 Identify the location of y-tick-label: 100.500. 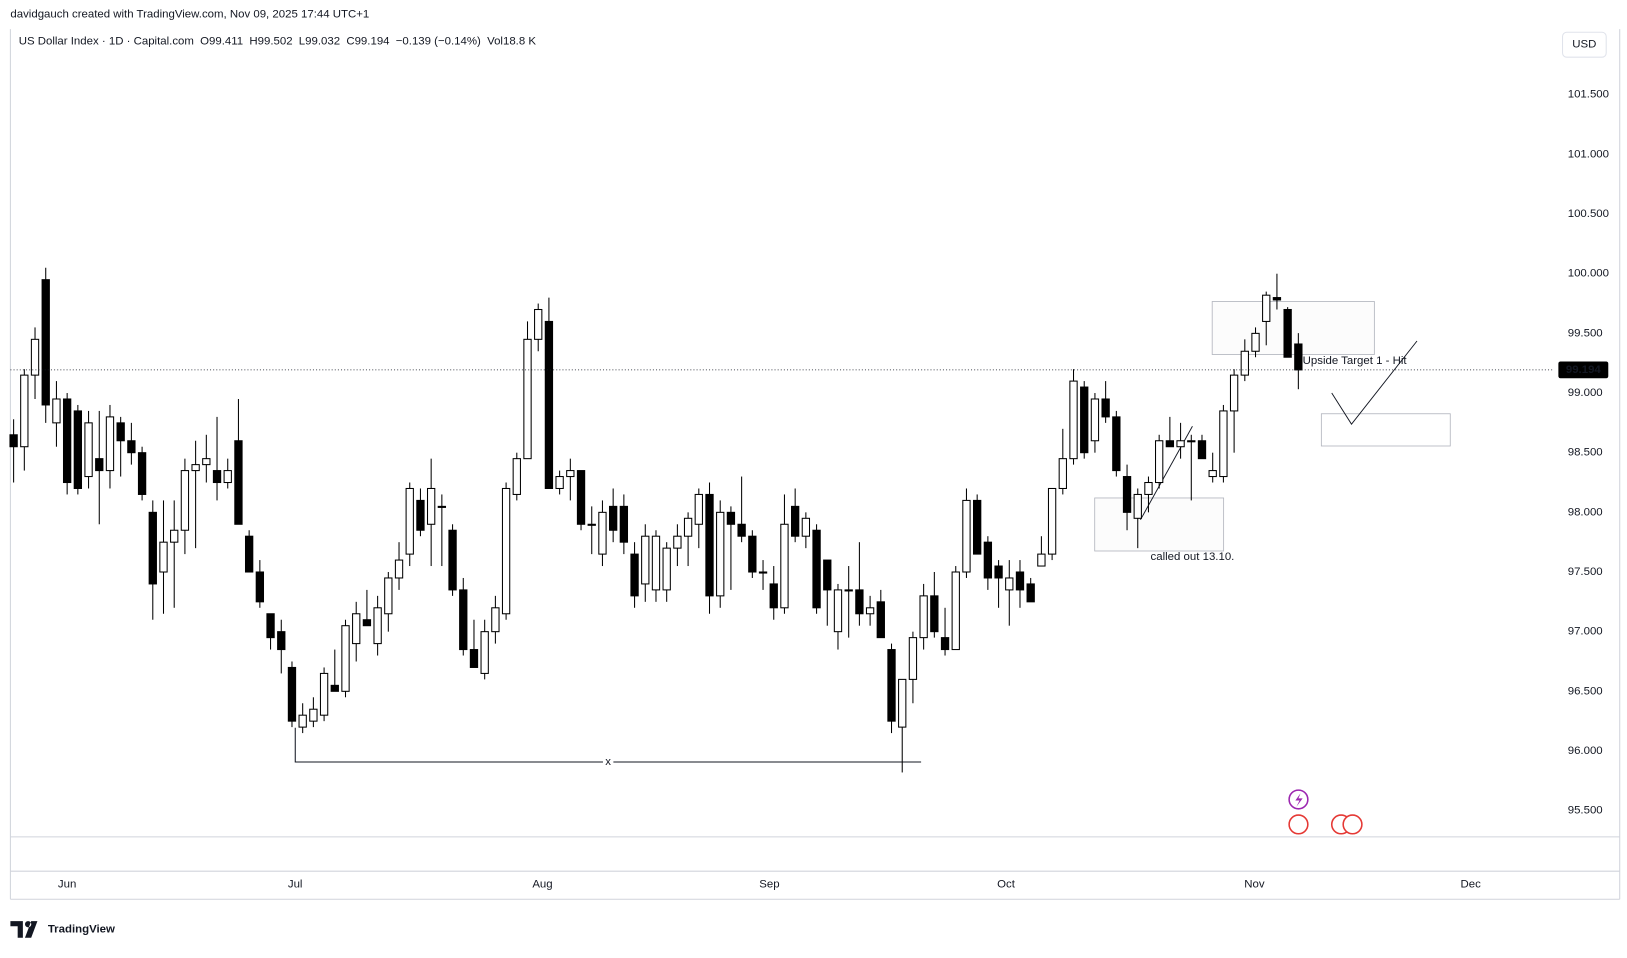
(1588, 214).